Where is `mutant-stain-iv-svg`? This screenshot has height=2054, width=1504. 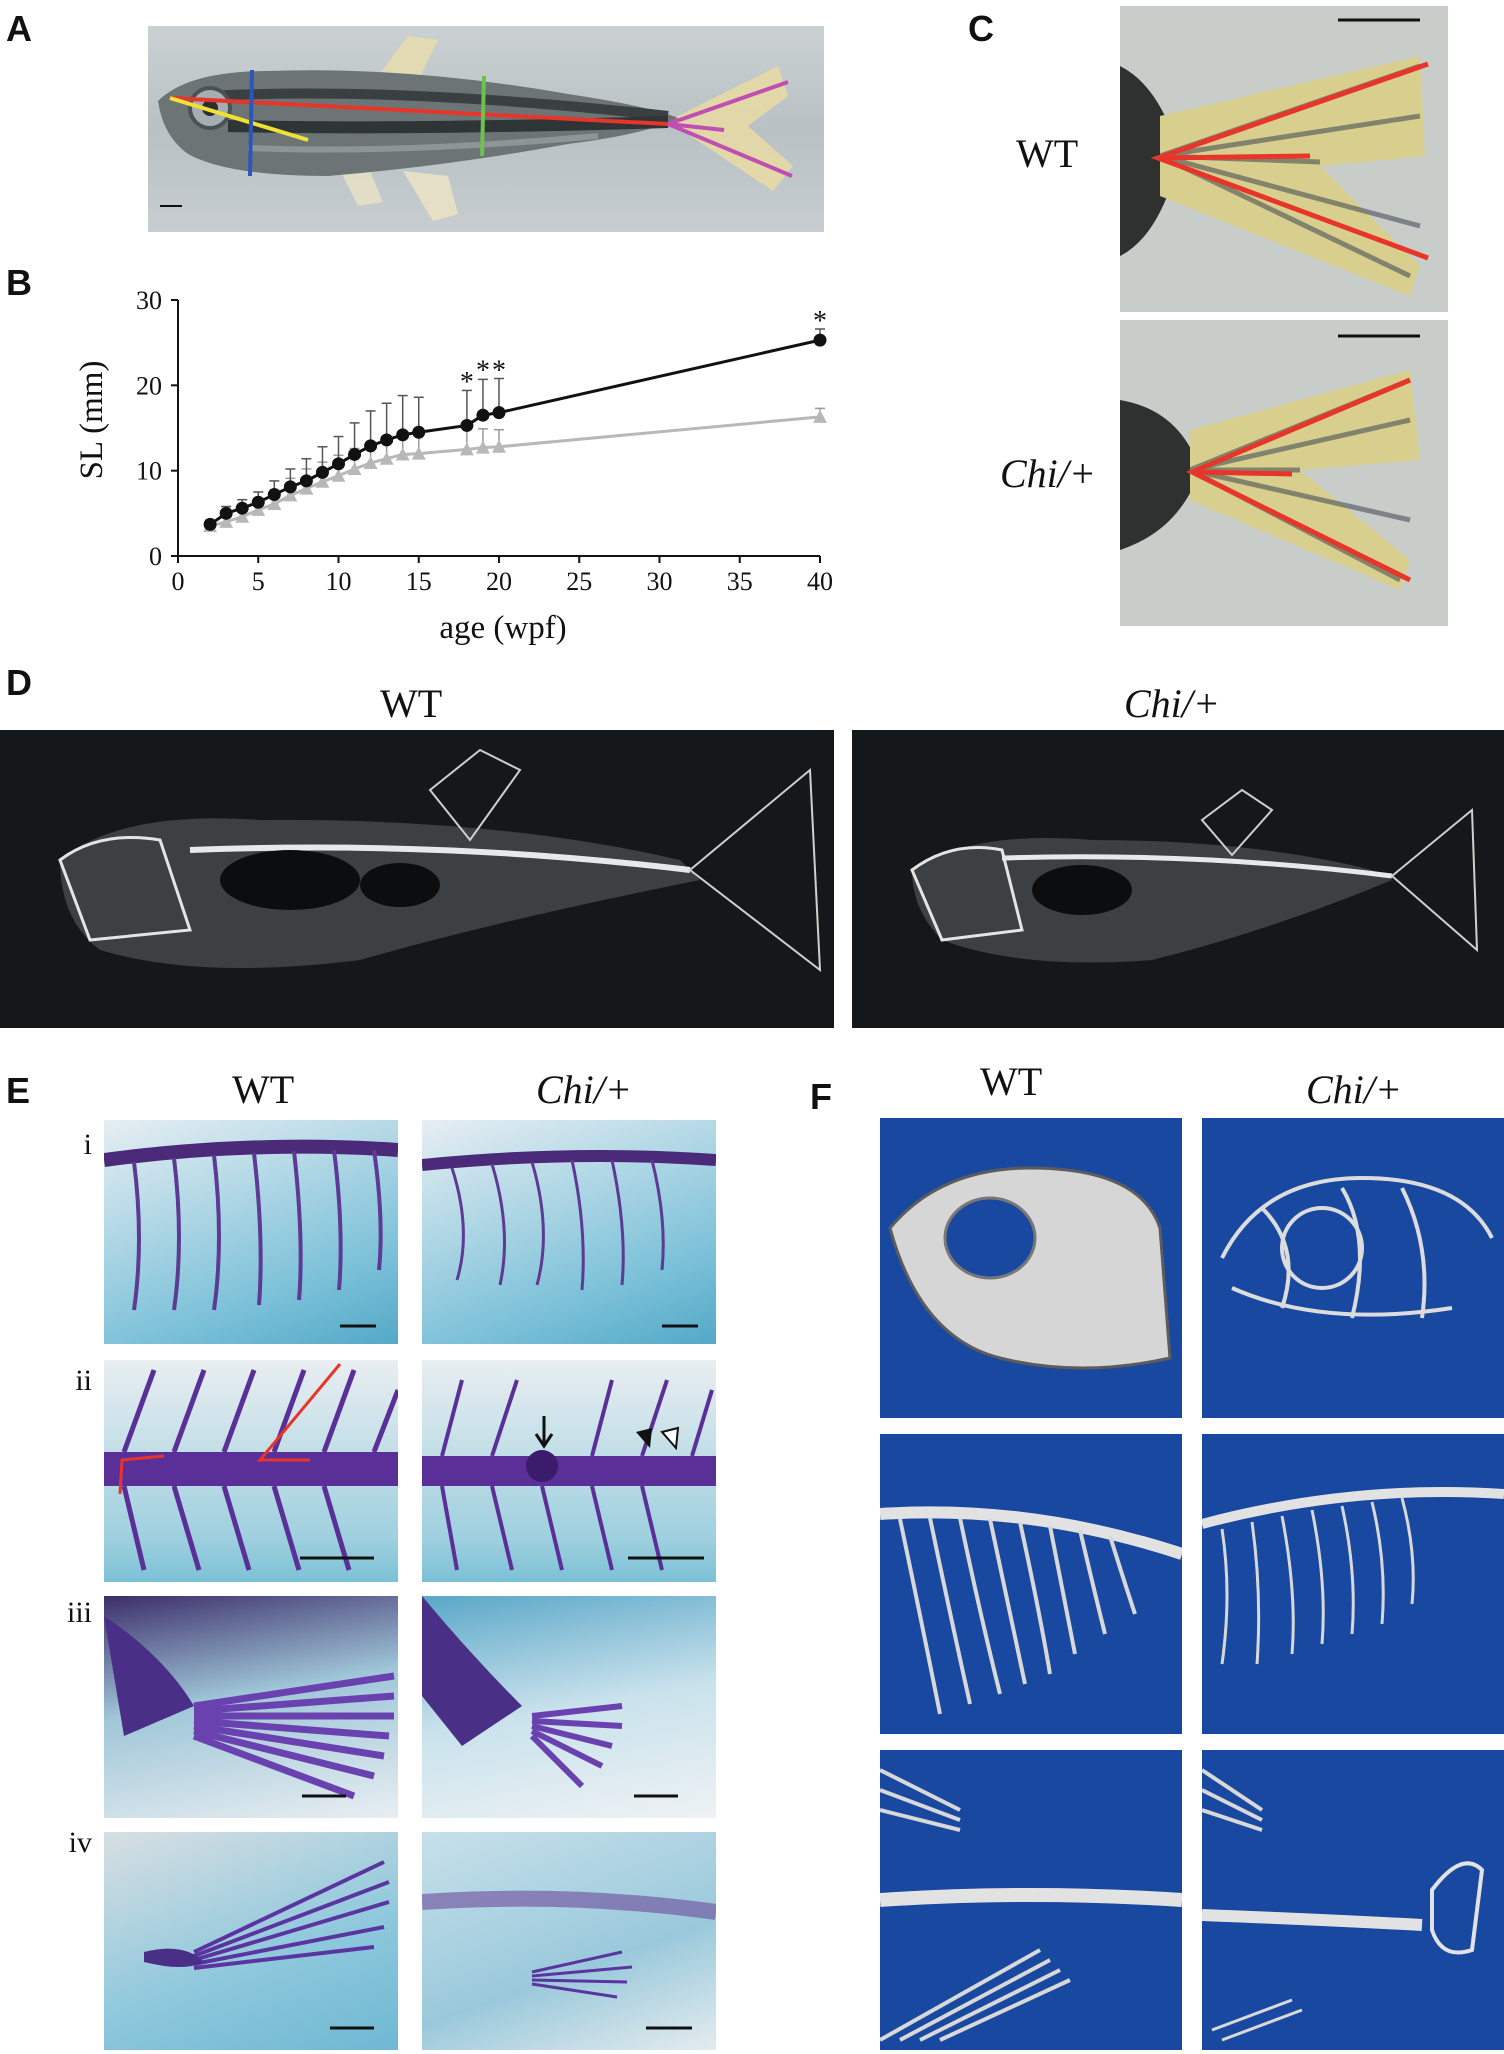
mutant-stain-iv-svg is located at coordinates (569, 1960).